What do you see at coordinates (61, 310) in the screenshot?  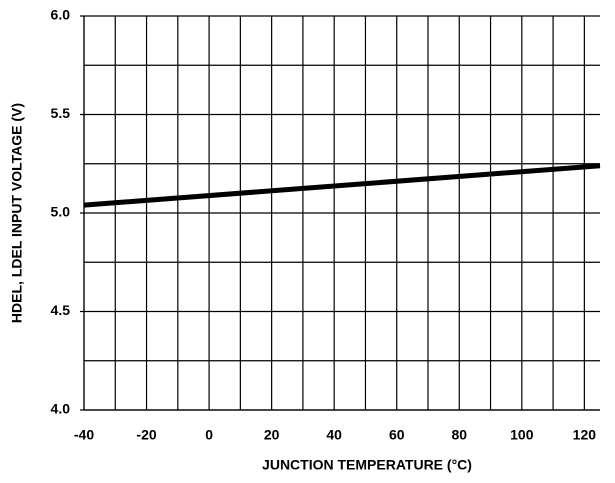 I see `y-tick-label: 4.5` at bounding box center [61, 310].